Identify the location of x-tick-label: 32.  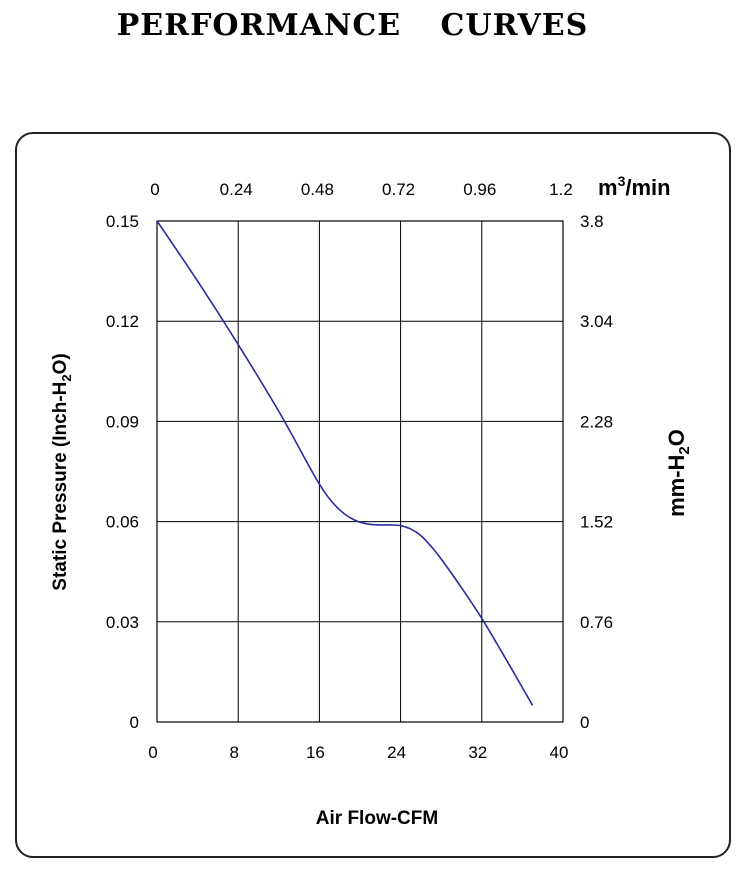
(477, 752).